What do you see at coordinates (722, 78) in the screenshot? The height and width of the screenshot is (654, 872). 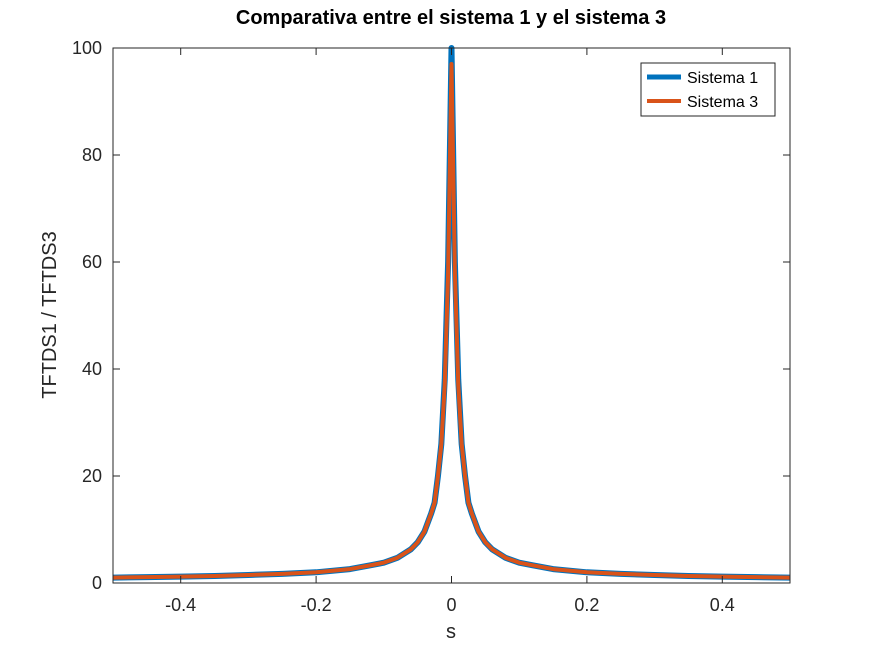 I see `legend-label-sistema-1: Sistema 1` at bounding box center [722, 78].